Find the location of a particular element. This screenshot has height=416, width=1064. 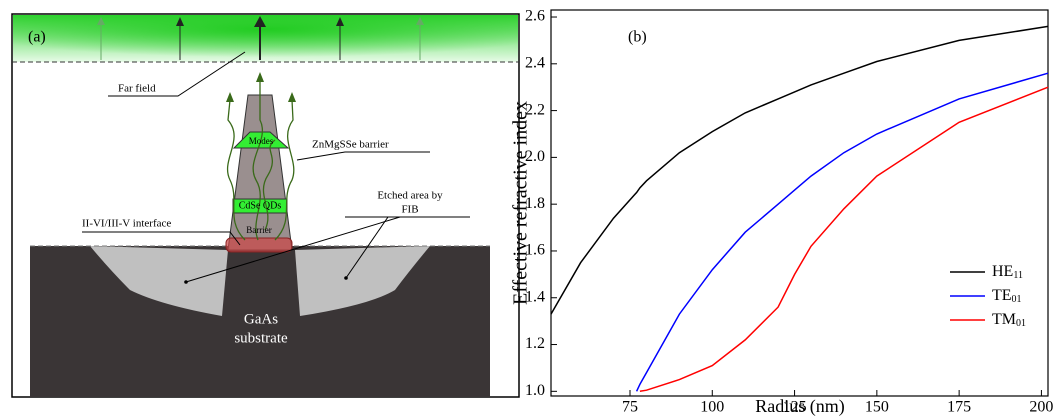

emission-arrowheads is located at coordinates (261, 87).